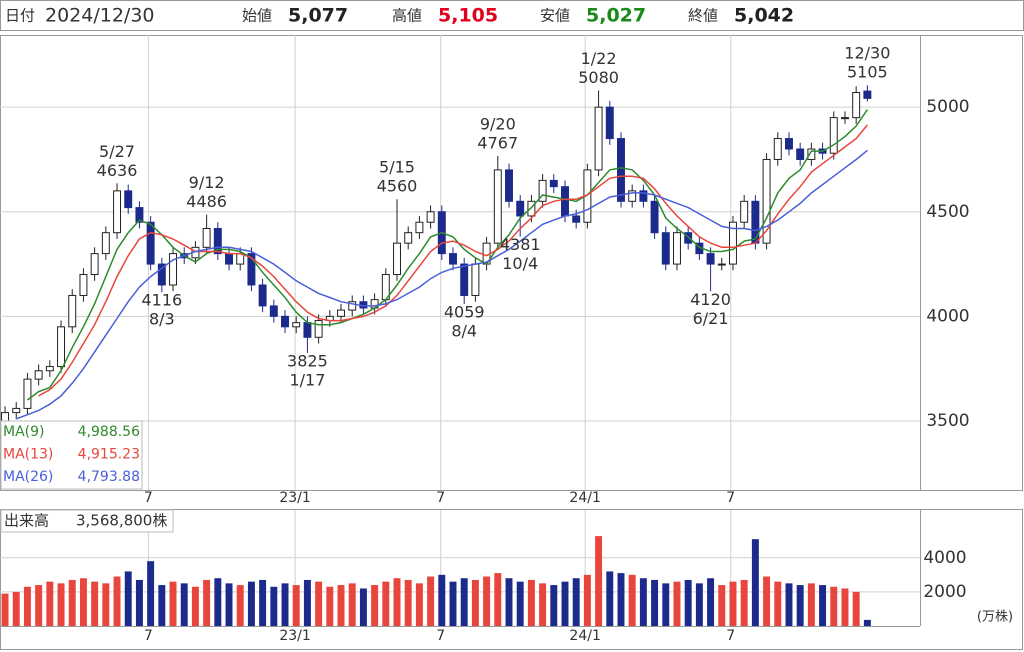 The height and width of the screenshot is (652, 1024). Describe the element at coordinates (599, 58) in the screenshot. I see `annotation-date: 1/22` at that location.